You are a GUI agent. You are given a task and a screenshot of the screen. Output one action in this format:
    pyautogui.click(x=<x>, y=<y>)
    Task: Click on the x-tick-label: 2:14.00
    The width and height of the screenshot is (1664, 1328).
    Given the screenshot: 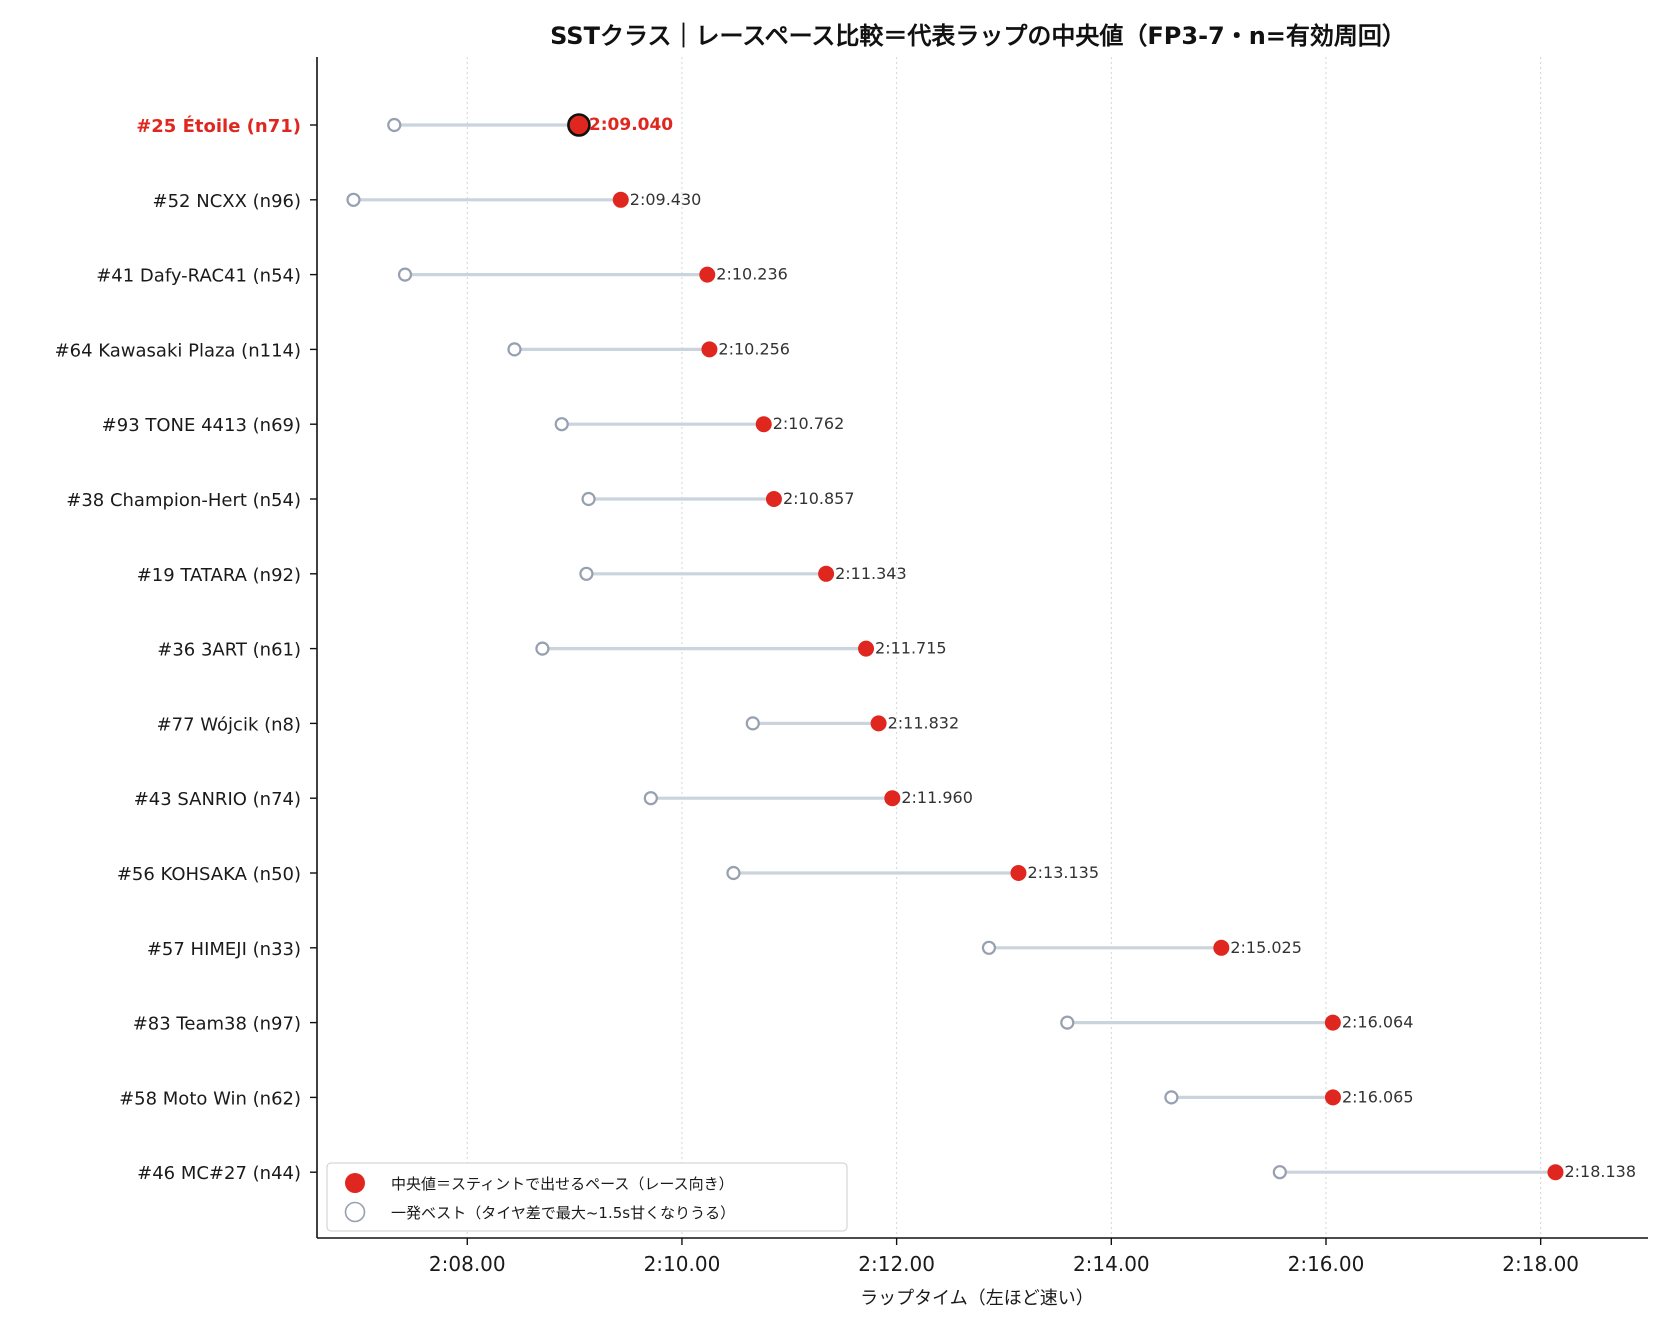 What is the action you would take?
    pyautogui.click(x=1111, y=1264)
    